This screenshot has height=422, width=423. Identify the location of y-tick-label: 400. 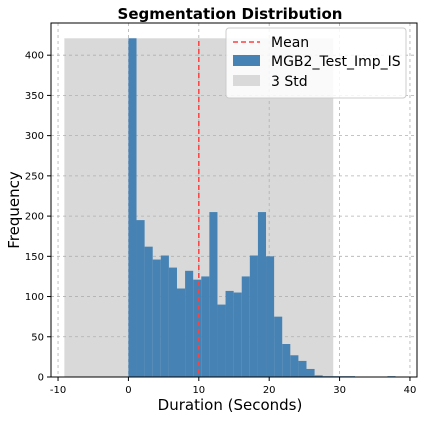
(34, 56).